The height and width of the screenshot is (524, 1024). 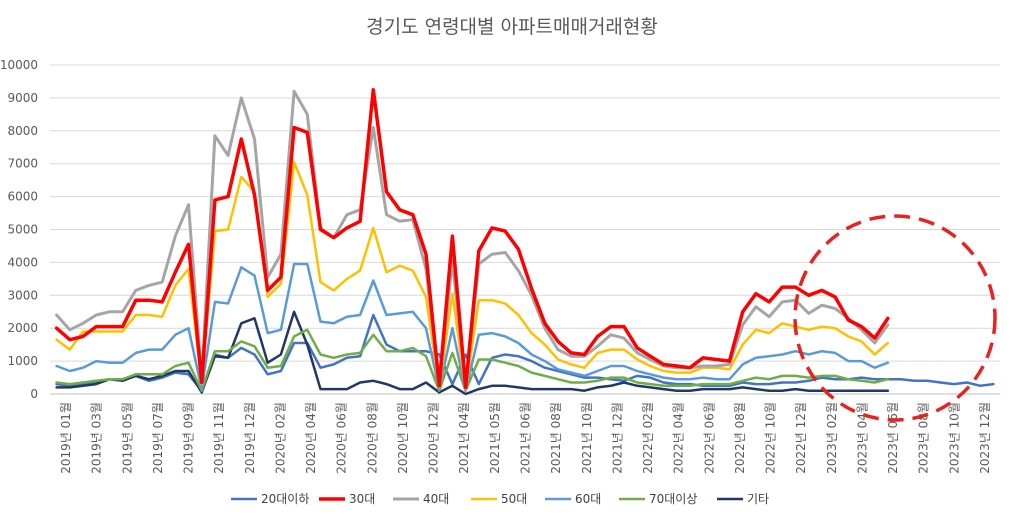 What do you see at coordinates (436, 499) in the screenshot?
I see `legend-label: 40대` at bounding box center [436, 499].